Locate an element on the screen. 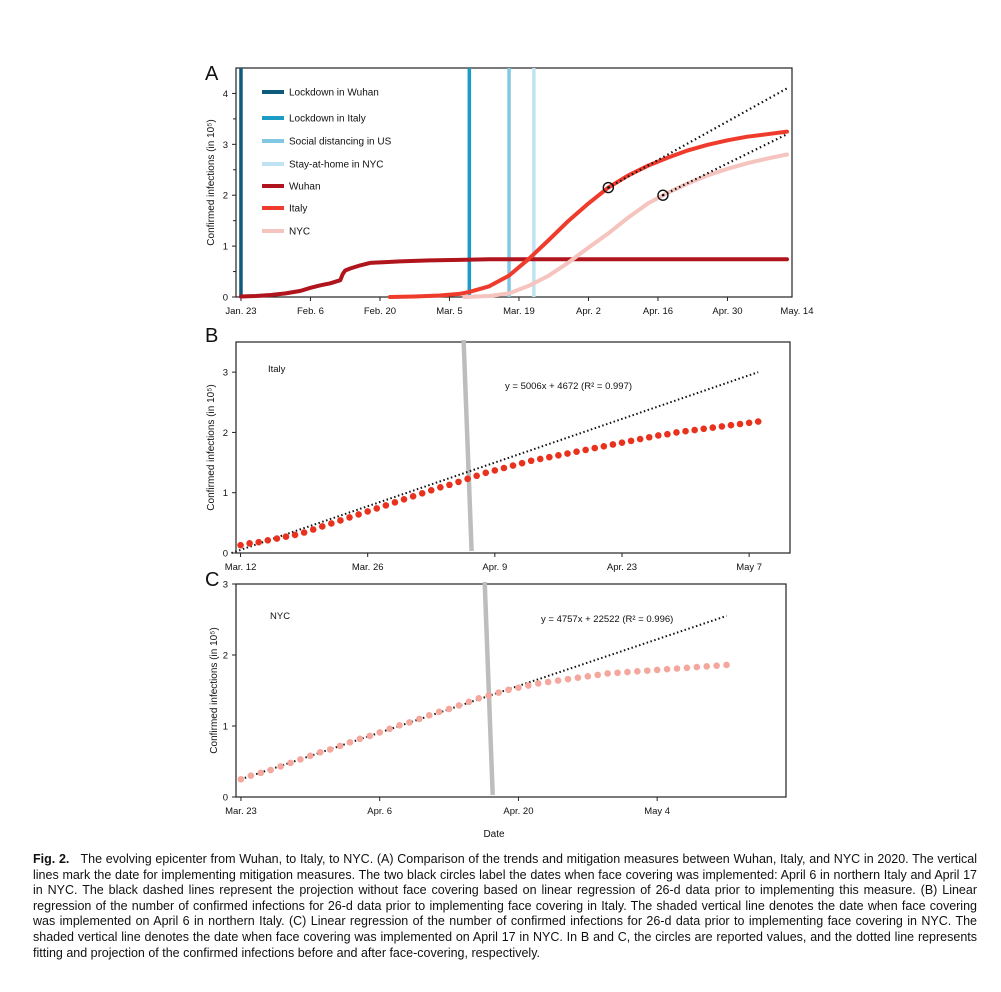 Image resolution: width=1001 pixels, height=992 pixels. x-tick-label: Mar. 26 is located at coordinates (368, 567).